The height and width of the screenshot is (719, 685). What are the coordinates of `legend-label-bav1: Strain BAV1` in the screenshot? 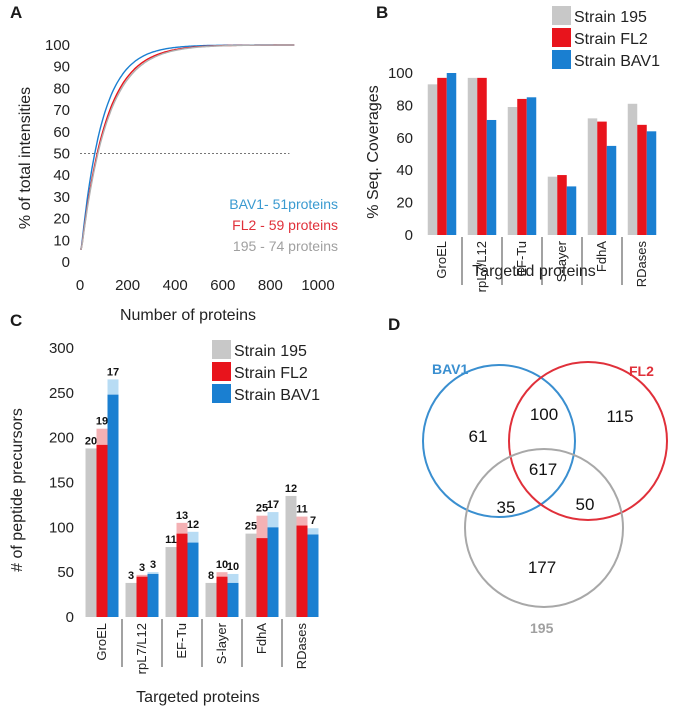 It's located at (277, 395).